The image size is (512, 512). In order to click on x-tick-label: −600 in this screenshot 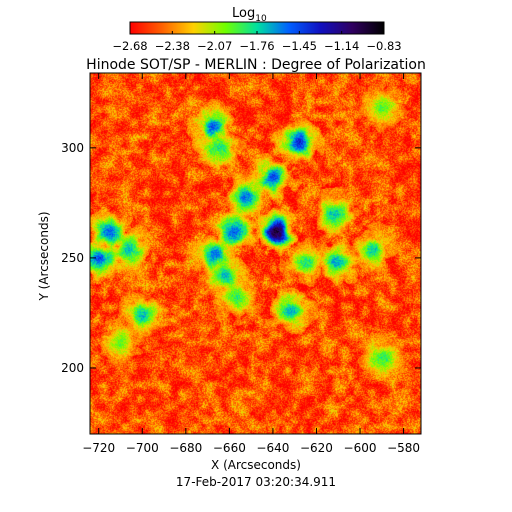, I will do `click(360, 448)`.